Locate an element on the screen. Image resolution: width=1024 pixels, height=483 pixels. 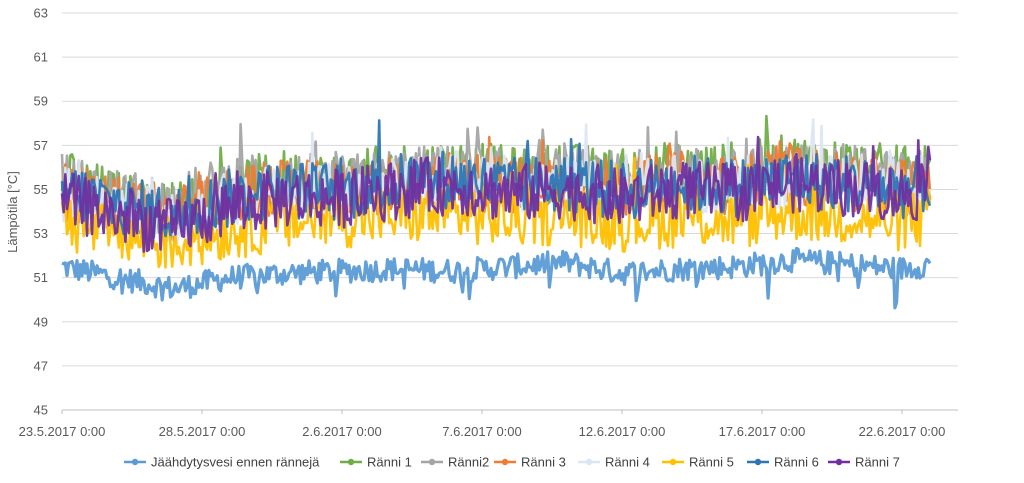
legend-label: Ränni 1 is located at coordinates (389, 462).